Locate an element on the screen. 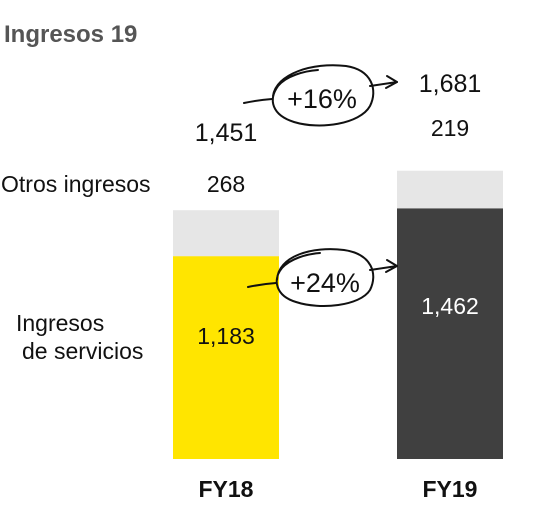 The height and width of the screenshot is (524, 533). other-label-fy19: 219 is located at coordinates (450, 128).